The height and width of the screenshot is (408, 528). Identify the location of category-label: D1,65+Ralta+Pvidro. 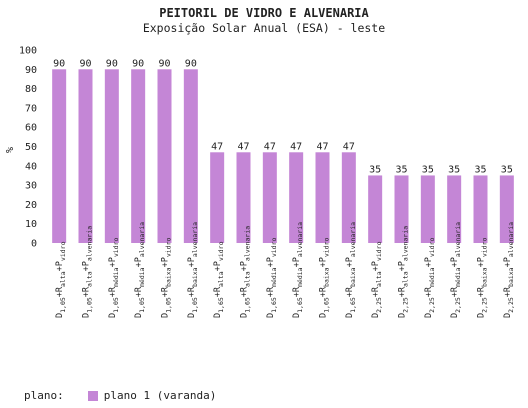
(219, 279).